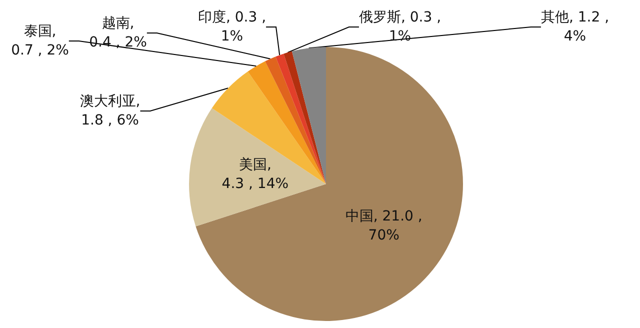 This screenshot has height=328, width=640. What do you see at coordinates (575, 27) in the screenshot?
I see `slice-label: 其他, 1.2 , 4%` at bounding box center [575, 27].